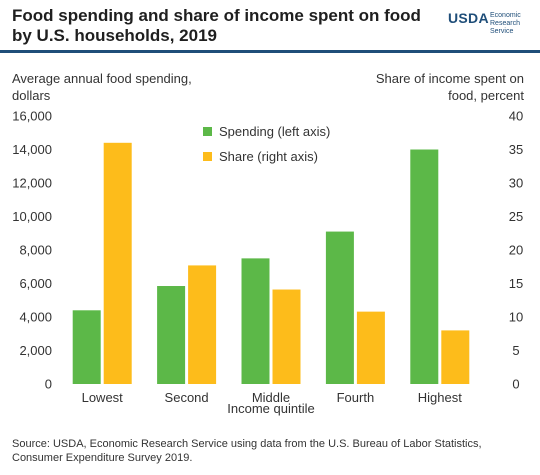 The width and height of the screenshot is (540, 475). I want to click on right-tick-label: 40, so click(516, 116).